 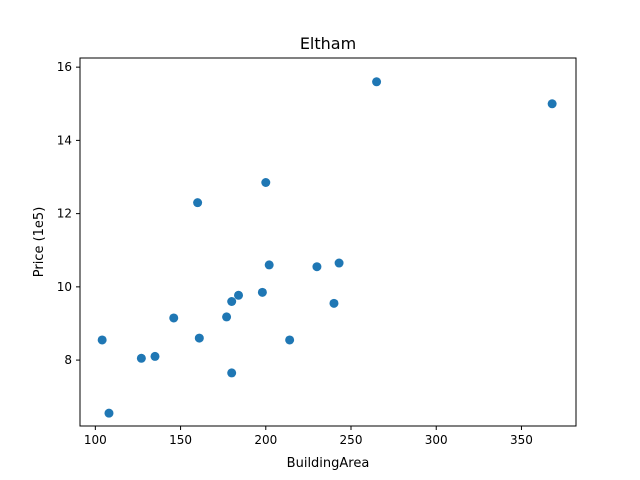 What do you see at coordinates (64, 140) in the screenshot?
I see `y-tick-label-3: 14` at bounding box center [64, 140].